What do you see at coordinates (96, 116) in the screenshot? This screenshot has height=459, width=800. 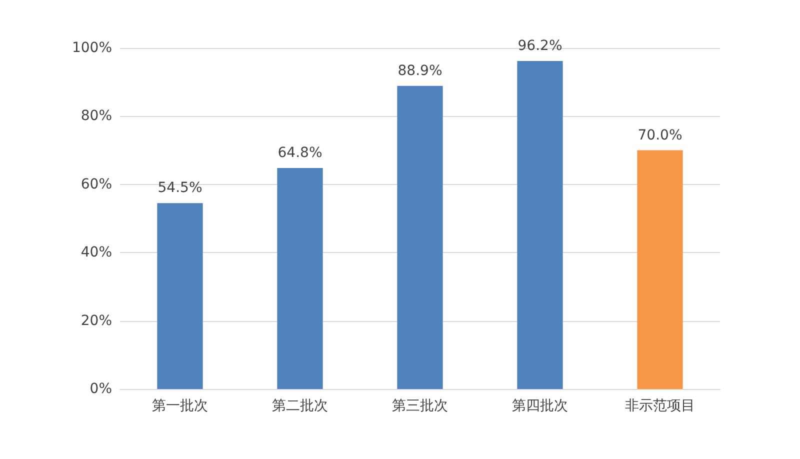 I see `y-tick-label: 80%` at bounding box center [96, 116].